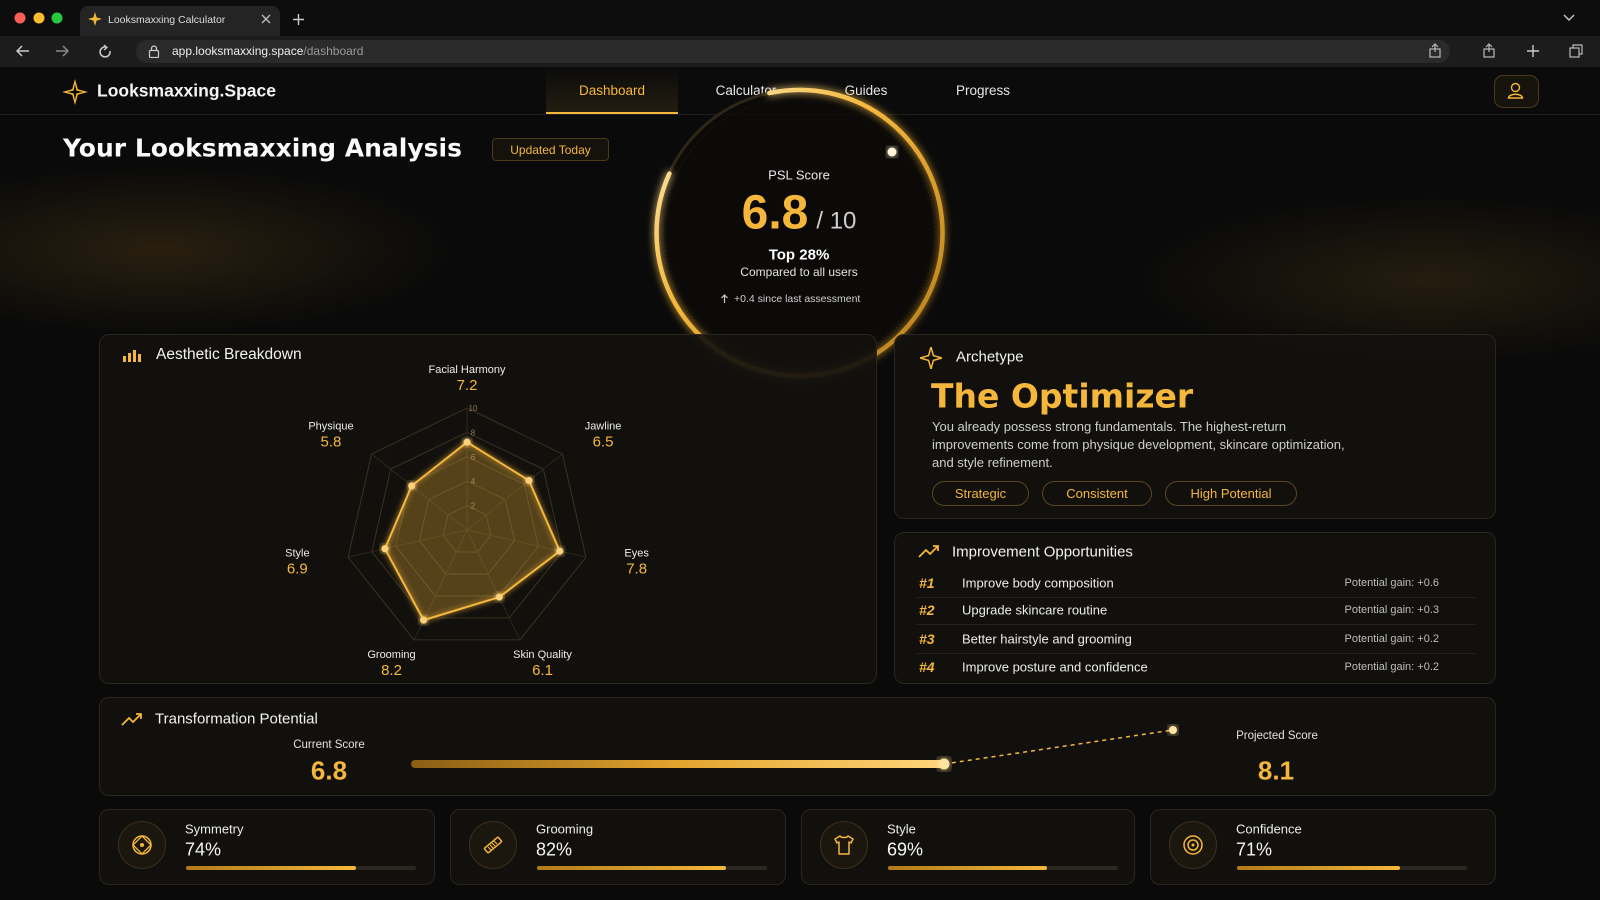 This screenshot has width=1600, height=900. Describe the element at coordinates (612, 90) in the screenshot. I see `nav-link: Dashboard` at that location.